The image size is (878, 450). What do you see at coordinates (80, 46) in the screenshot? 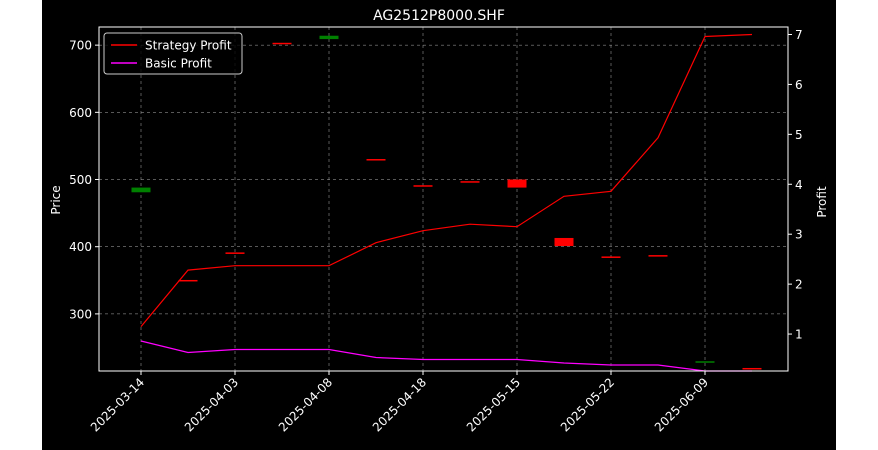
I see `left-tick-label: 700` at bounding box center [80, 46].